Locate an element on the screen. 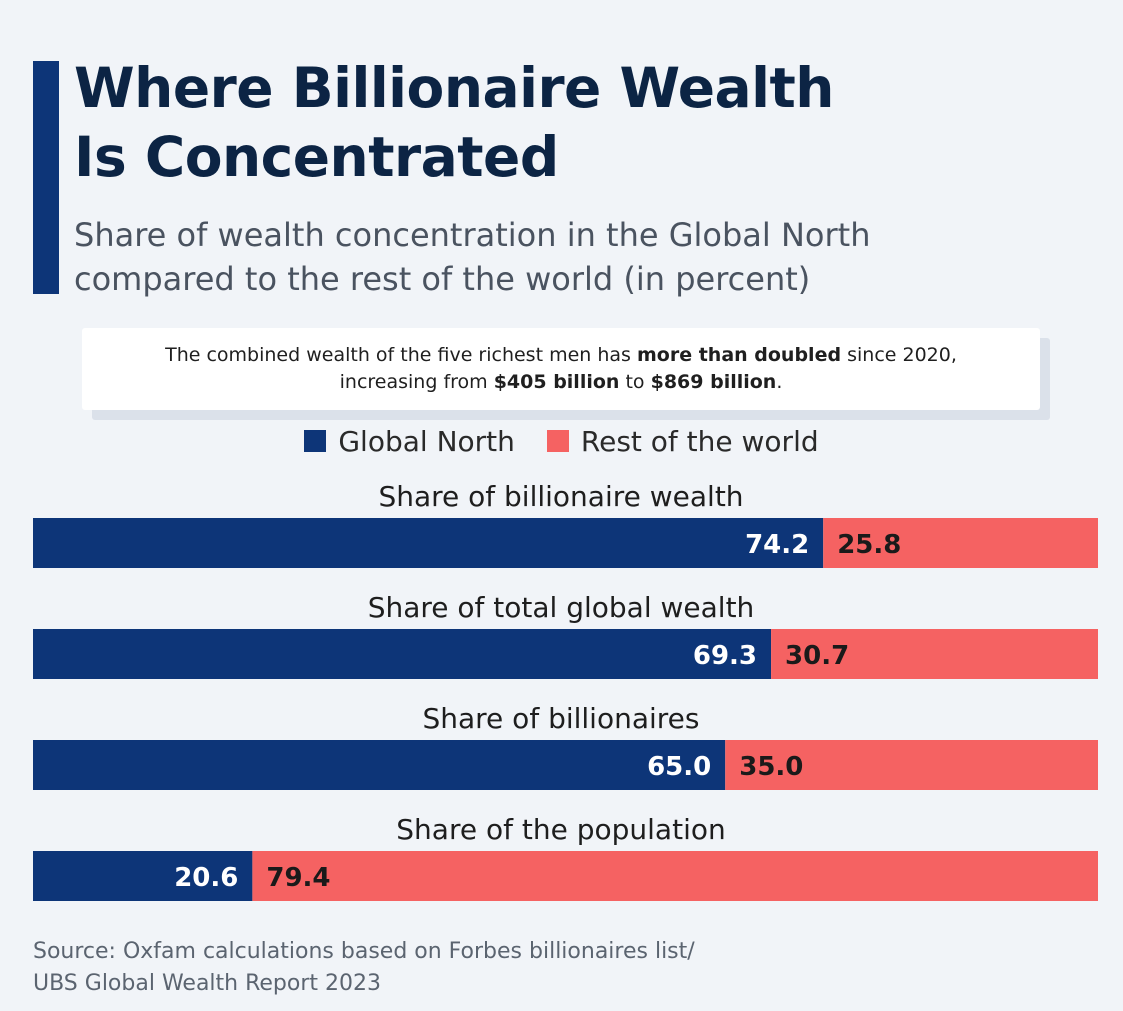 This screenshot has width=1123, height=1011. bar-global-north-population is located at coordinates (143, 876).